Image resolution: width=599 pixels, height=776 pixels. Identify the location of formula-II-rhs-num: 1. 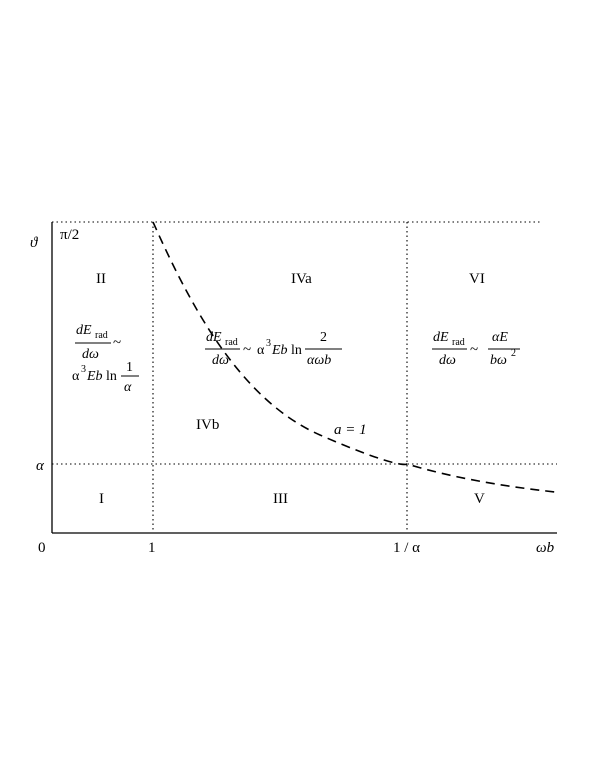
(129, 367).